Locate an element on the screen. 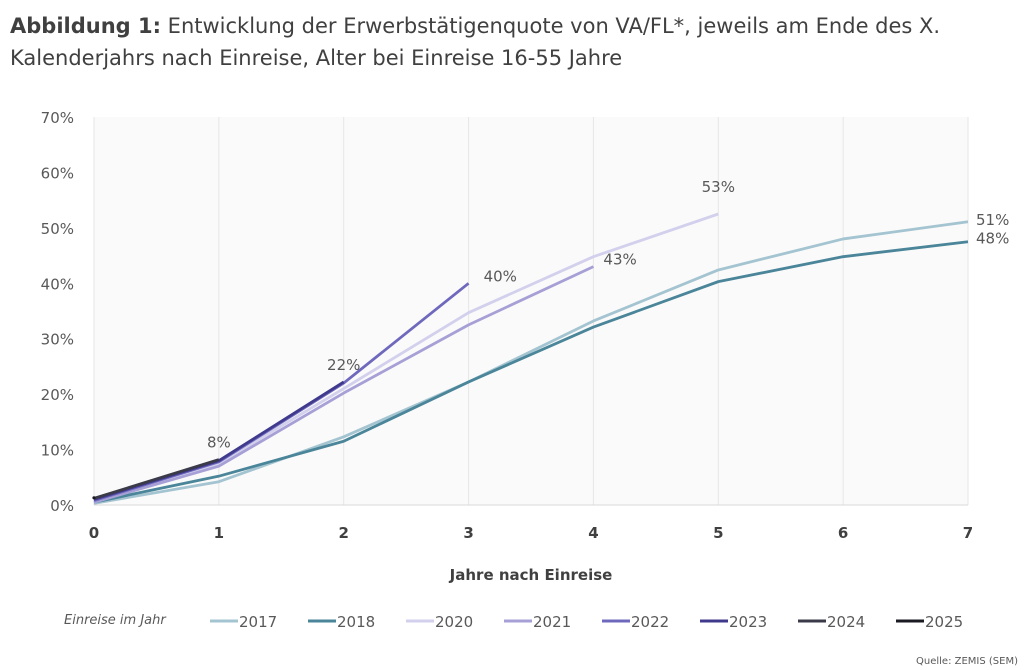  series-point-2025 is located at coordinates (94, 498).